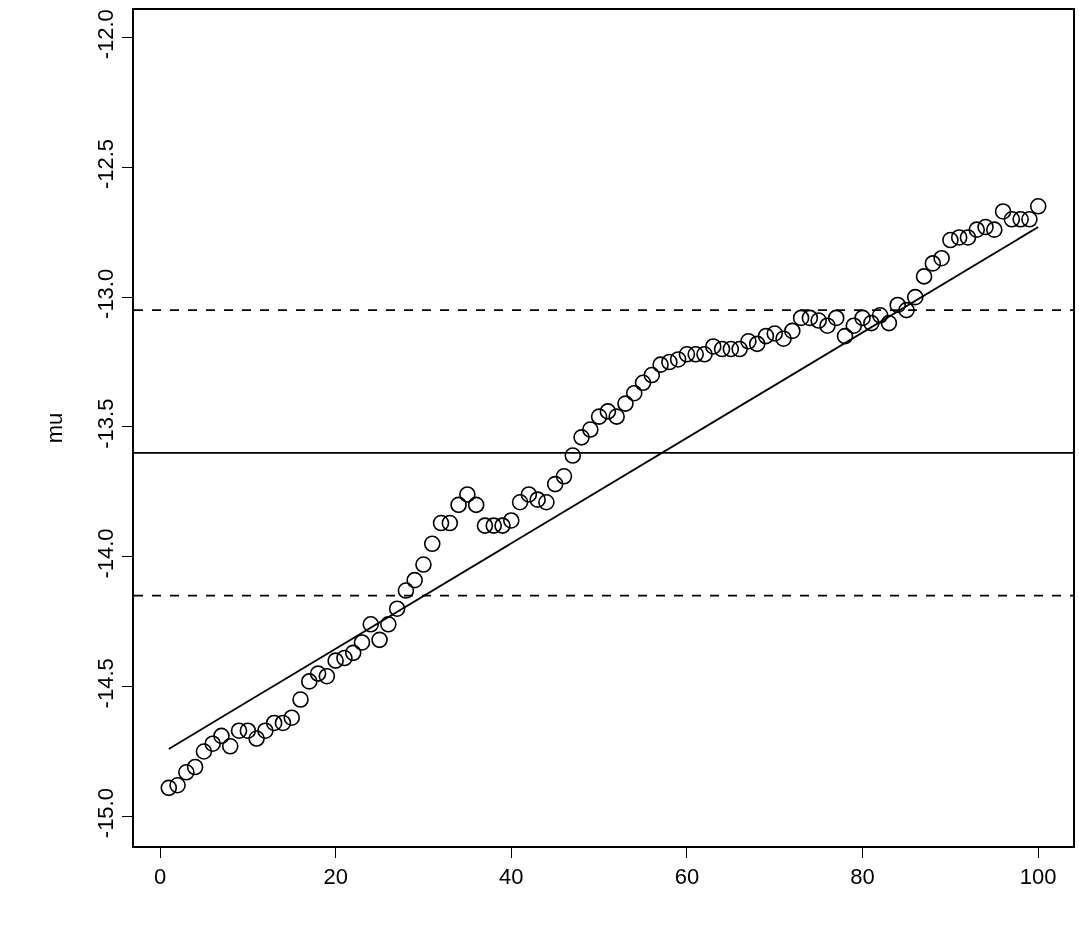 The width and height of the screenshot is (1079, 926). What do you see at coordinates (106, 423) in the screenshot?
I see `y-tick-label: -13.5` at bounding box center [106, 423].